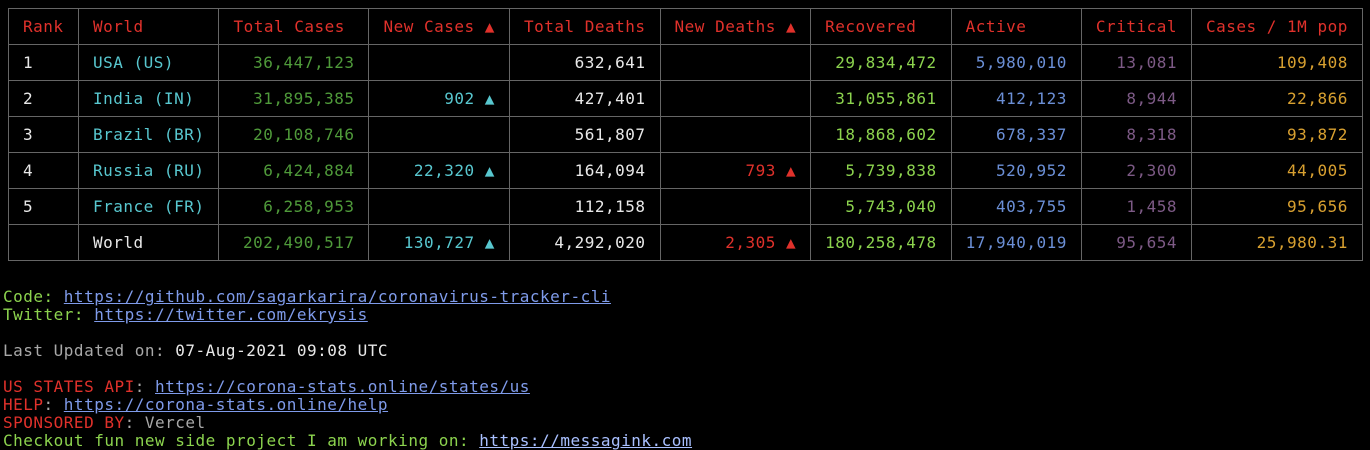 The width and height of the screenshot is (1370, 450). What do you see at coordinates (439, 98) in the screenshot?
I see `cell-new-cases: 902 ▲` at bounding box center [439, 98].